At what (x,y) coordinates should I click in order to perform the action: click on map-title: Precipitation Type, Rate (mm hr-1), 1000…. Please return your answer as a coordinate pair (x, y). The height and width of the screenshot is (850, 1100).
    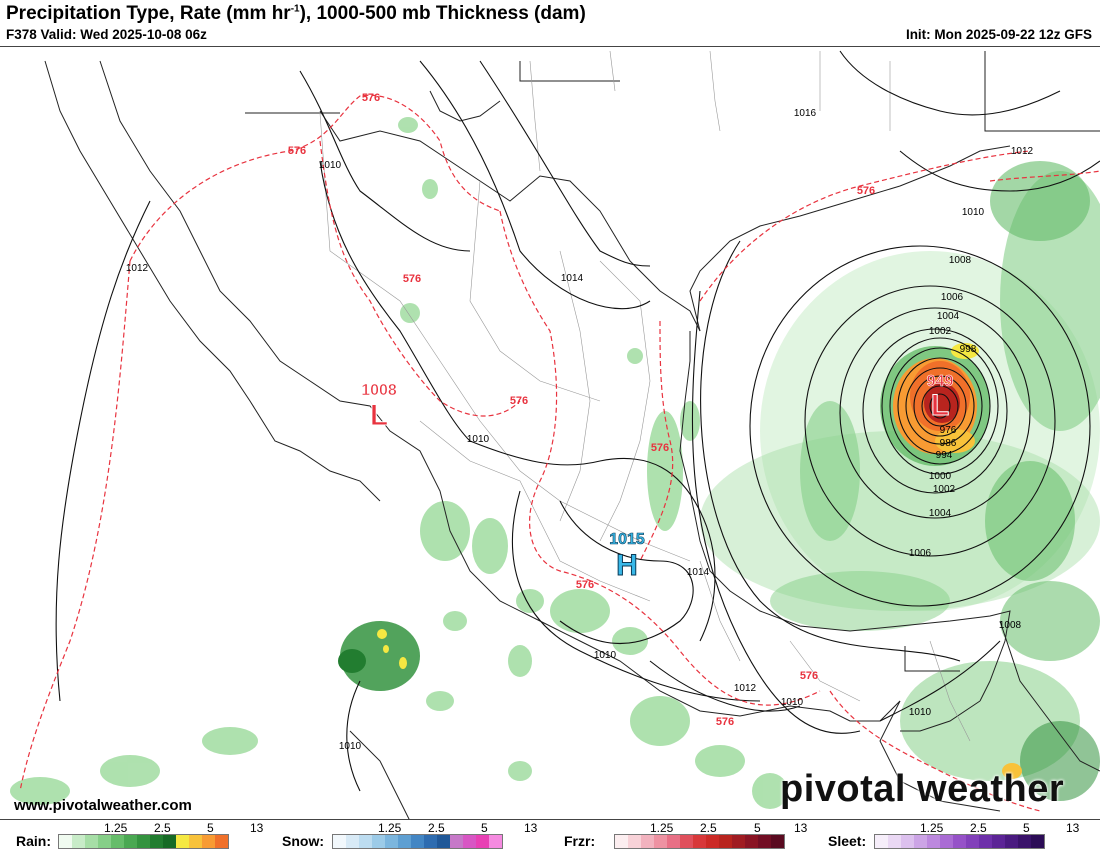
    Looking at the image, I should click on (296, 13).